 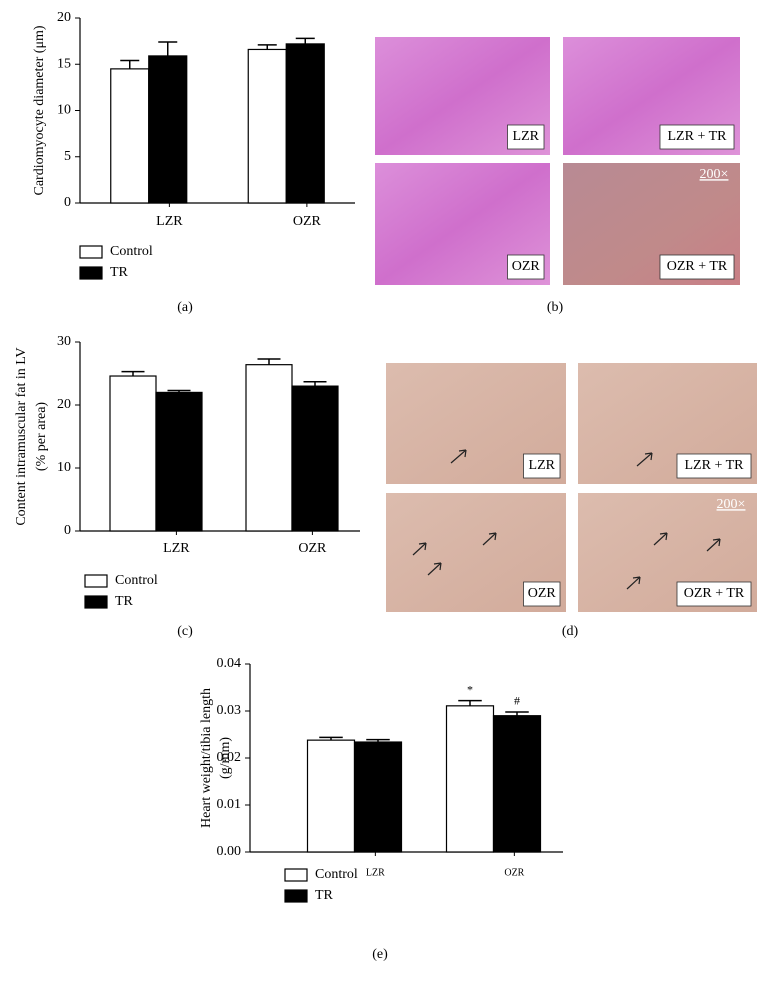 I want to click on y-axis-label: Content intramuscular fat in LV, so click(x=21, y=436).